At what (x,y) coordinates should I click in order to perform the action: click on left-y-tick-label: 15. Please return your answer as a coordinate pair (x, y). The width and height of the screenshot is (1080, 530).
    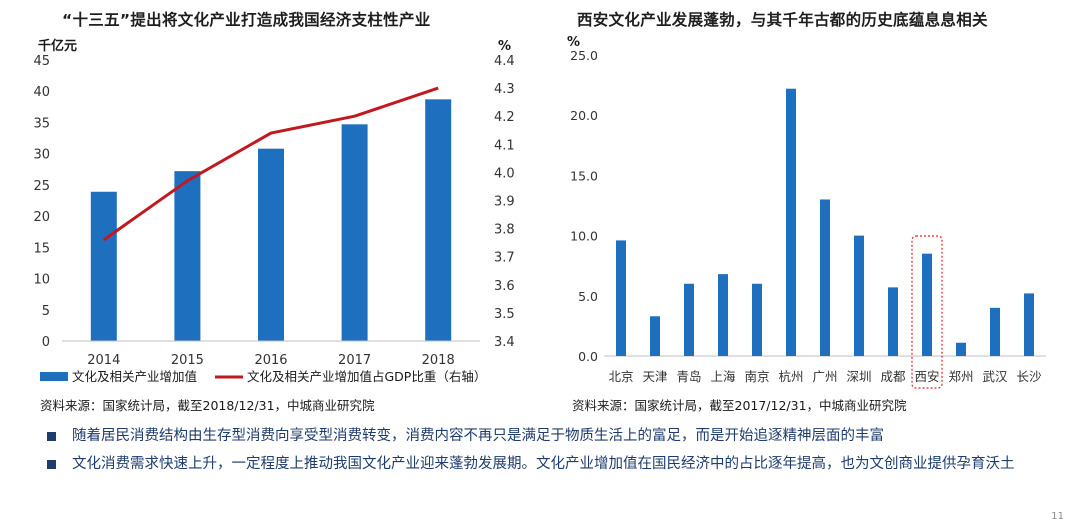
    Looking at the image, I should click on (41, 248).